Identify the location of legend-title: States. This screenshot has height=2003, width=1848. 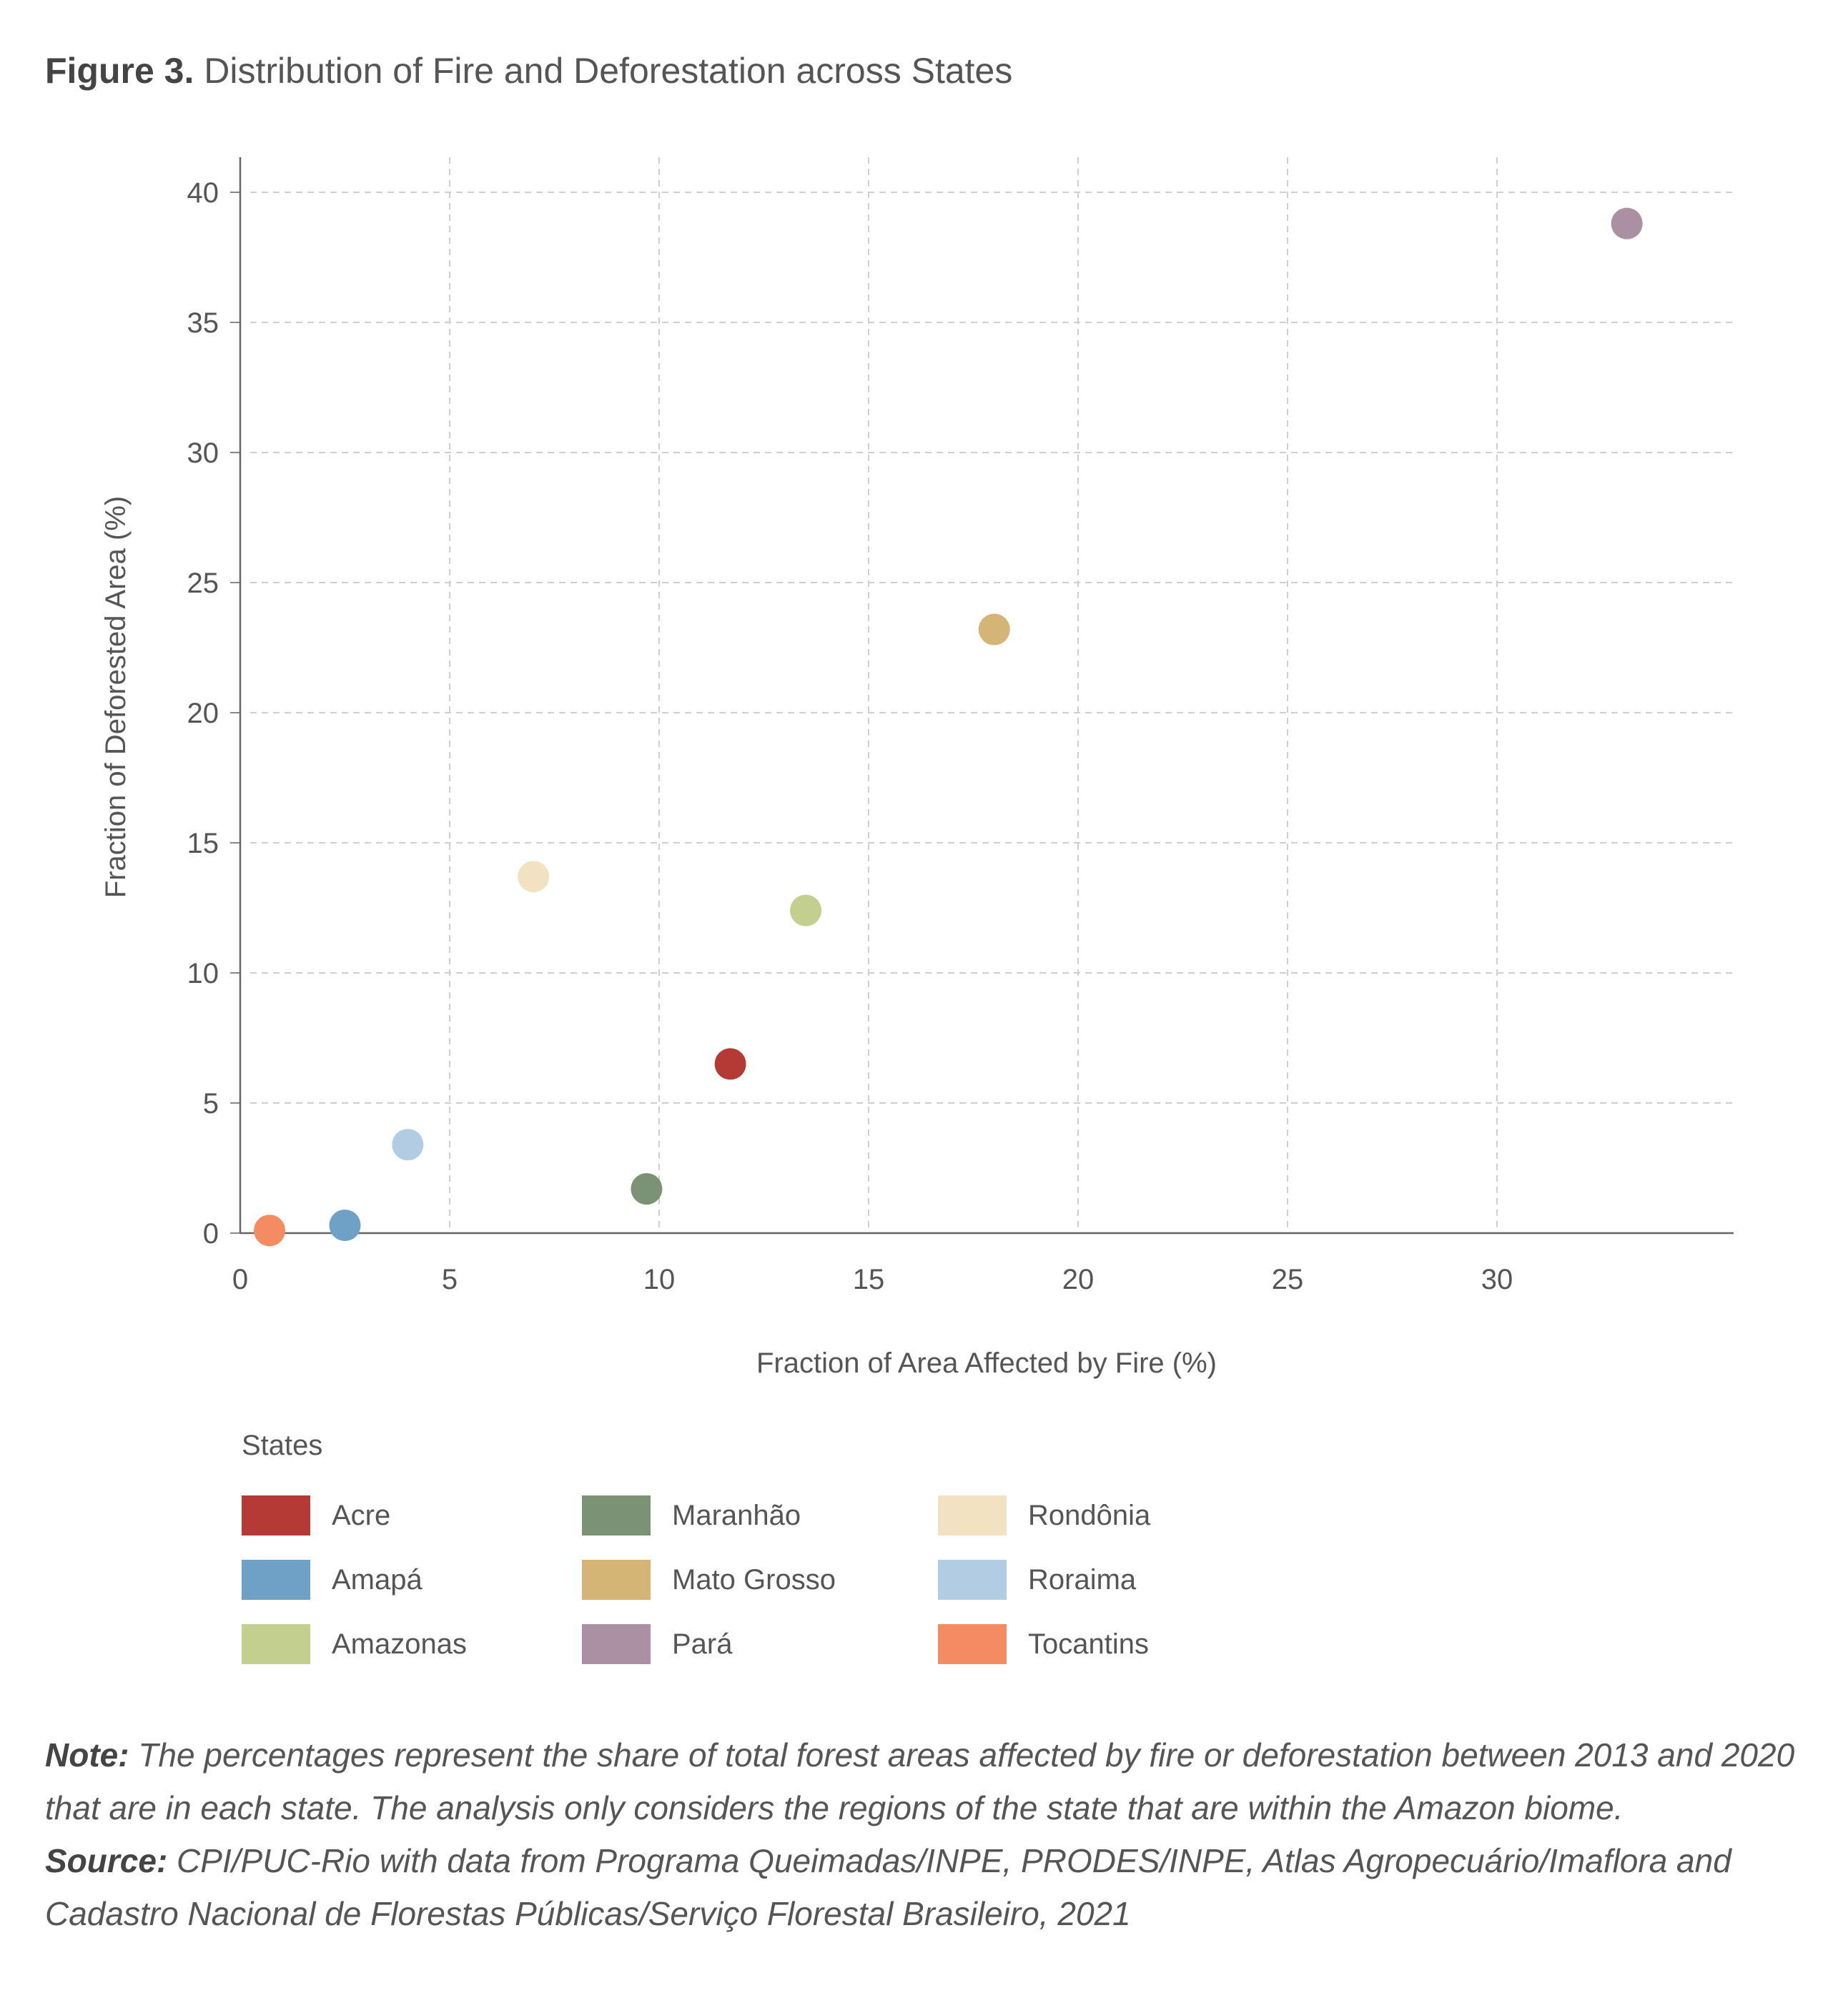
(282, 1445).